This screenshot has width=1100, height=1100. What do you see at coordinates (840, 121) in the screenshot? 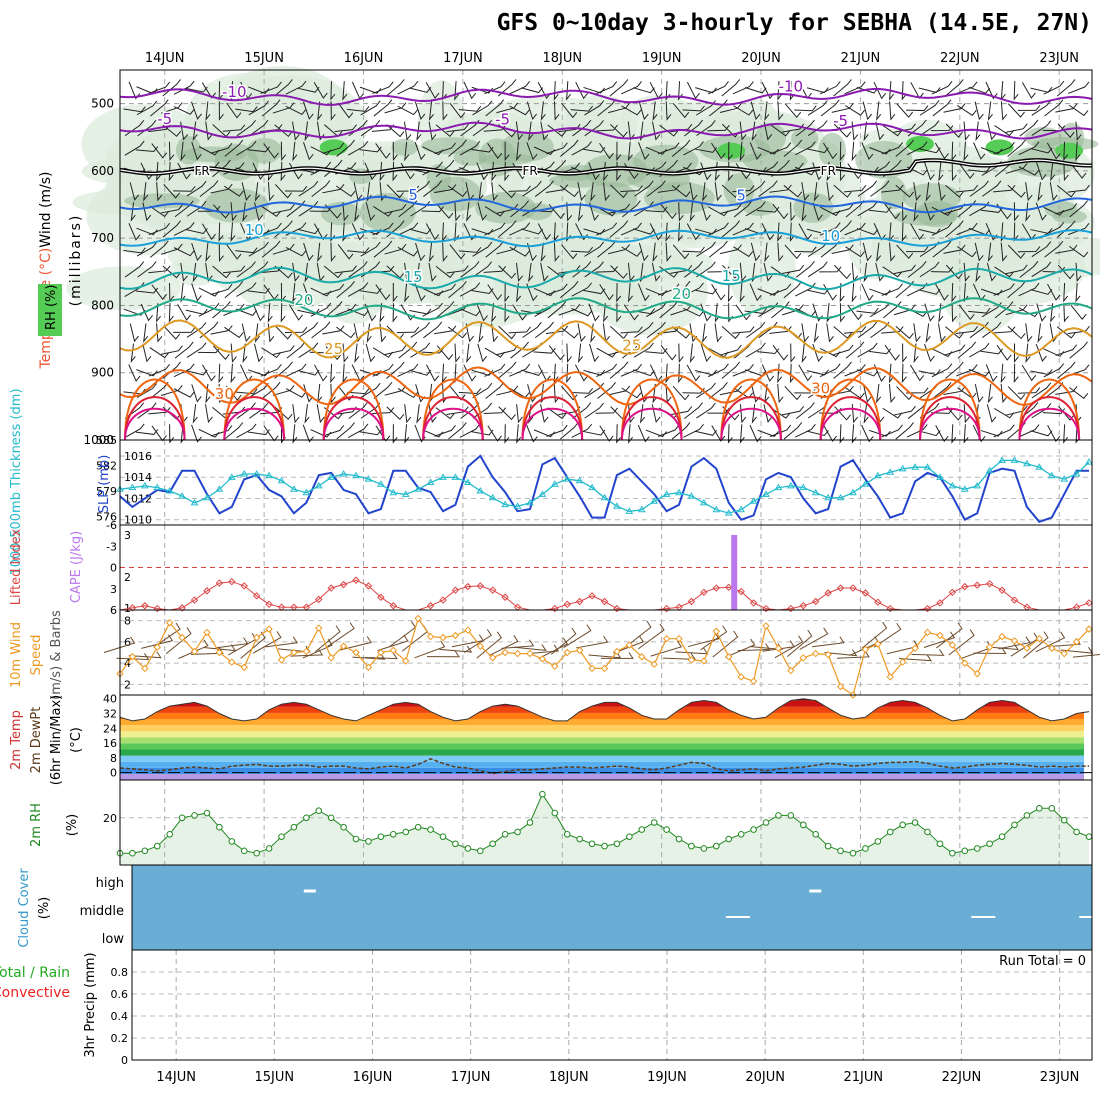
I see `isotherm-label: -5` at bounding box center [840, 121].